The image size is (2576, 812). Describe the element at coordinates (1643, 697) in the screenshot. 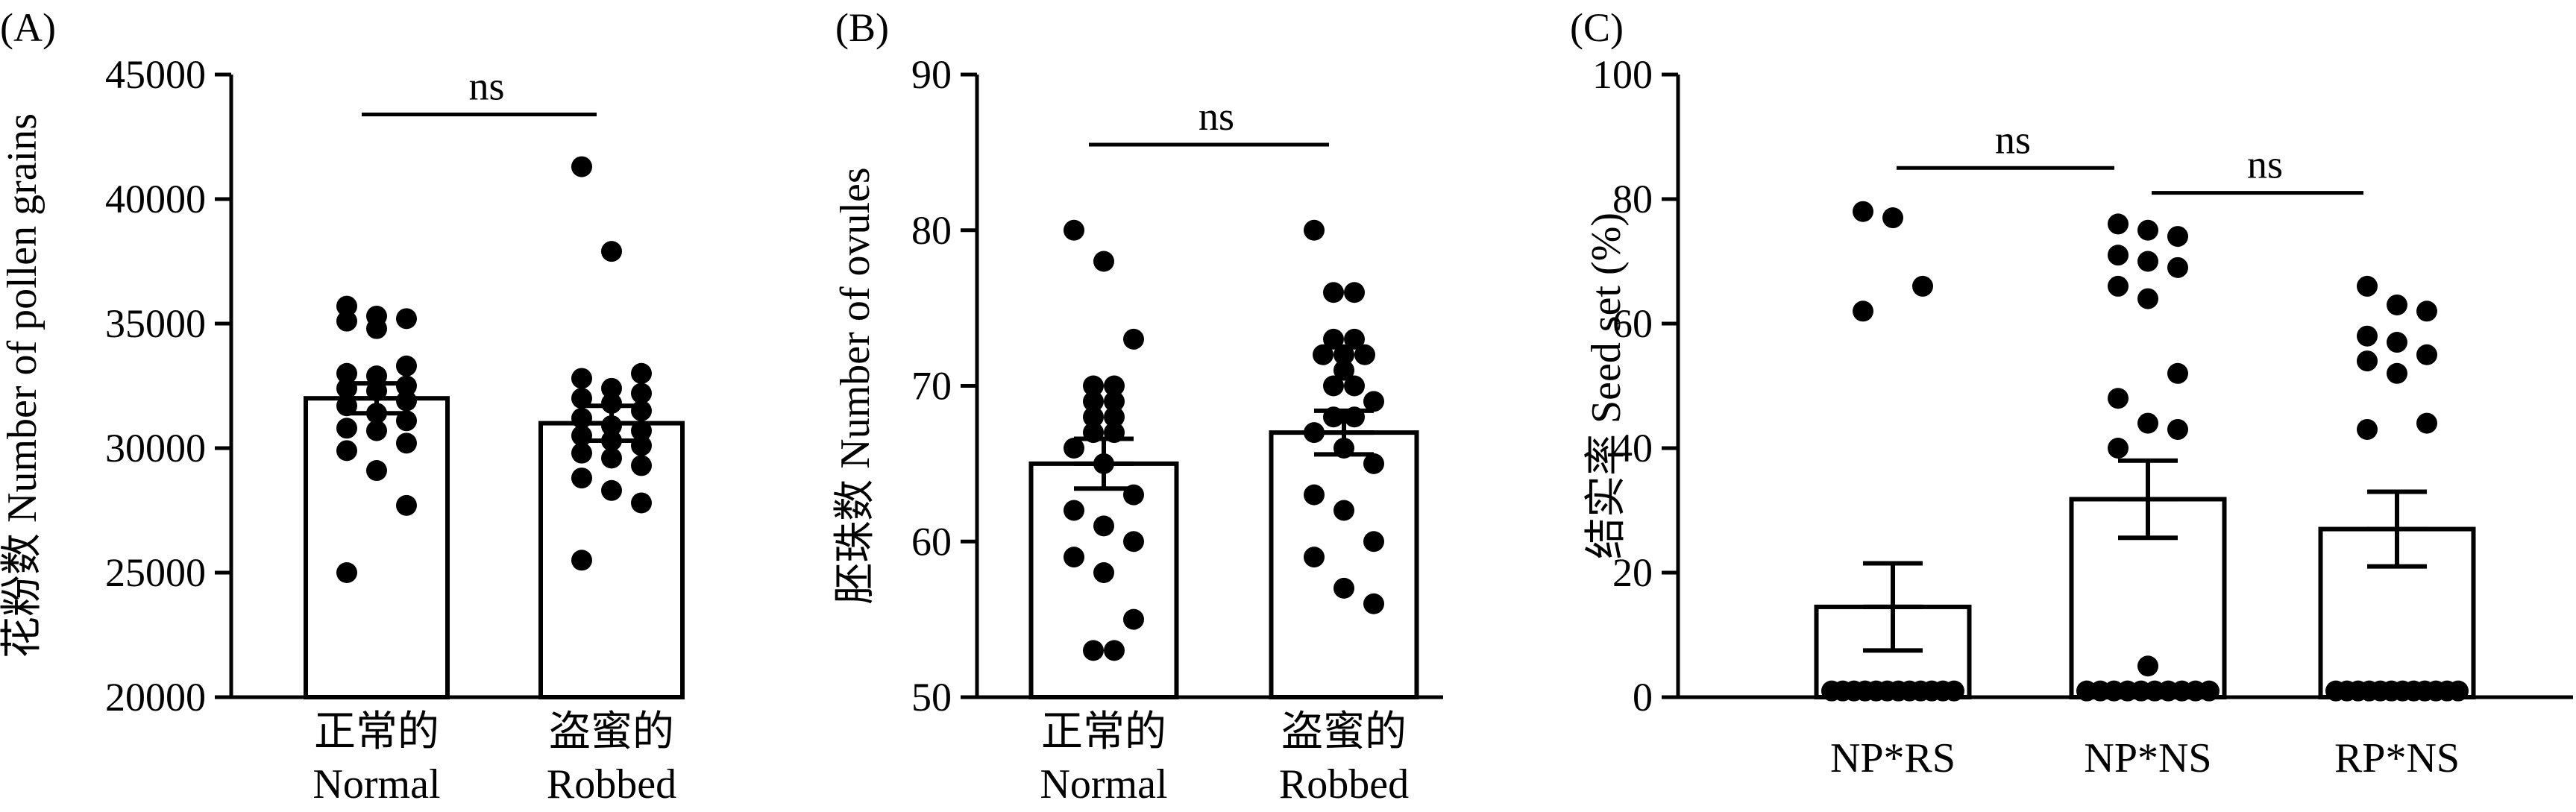

I see `y-tick-label: 0` at that location.